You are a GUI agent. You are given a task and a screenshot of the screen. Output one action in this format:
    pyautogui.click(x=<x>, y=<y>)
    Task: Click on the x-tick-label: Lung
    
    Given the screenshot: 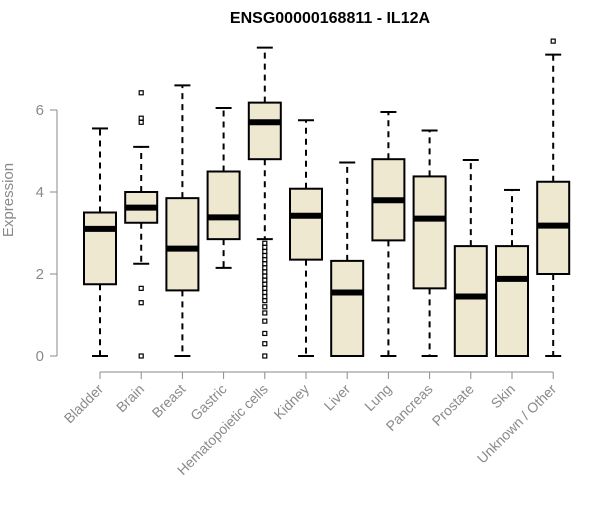 What is the action you would take?
    pyautogui.click(x=377, y=397)
    